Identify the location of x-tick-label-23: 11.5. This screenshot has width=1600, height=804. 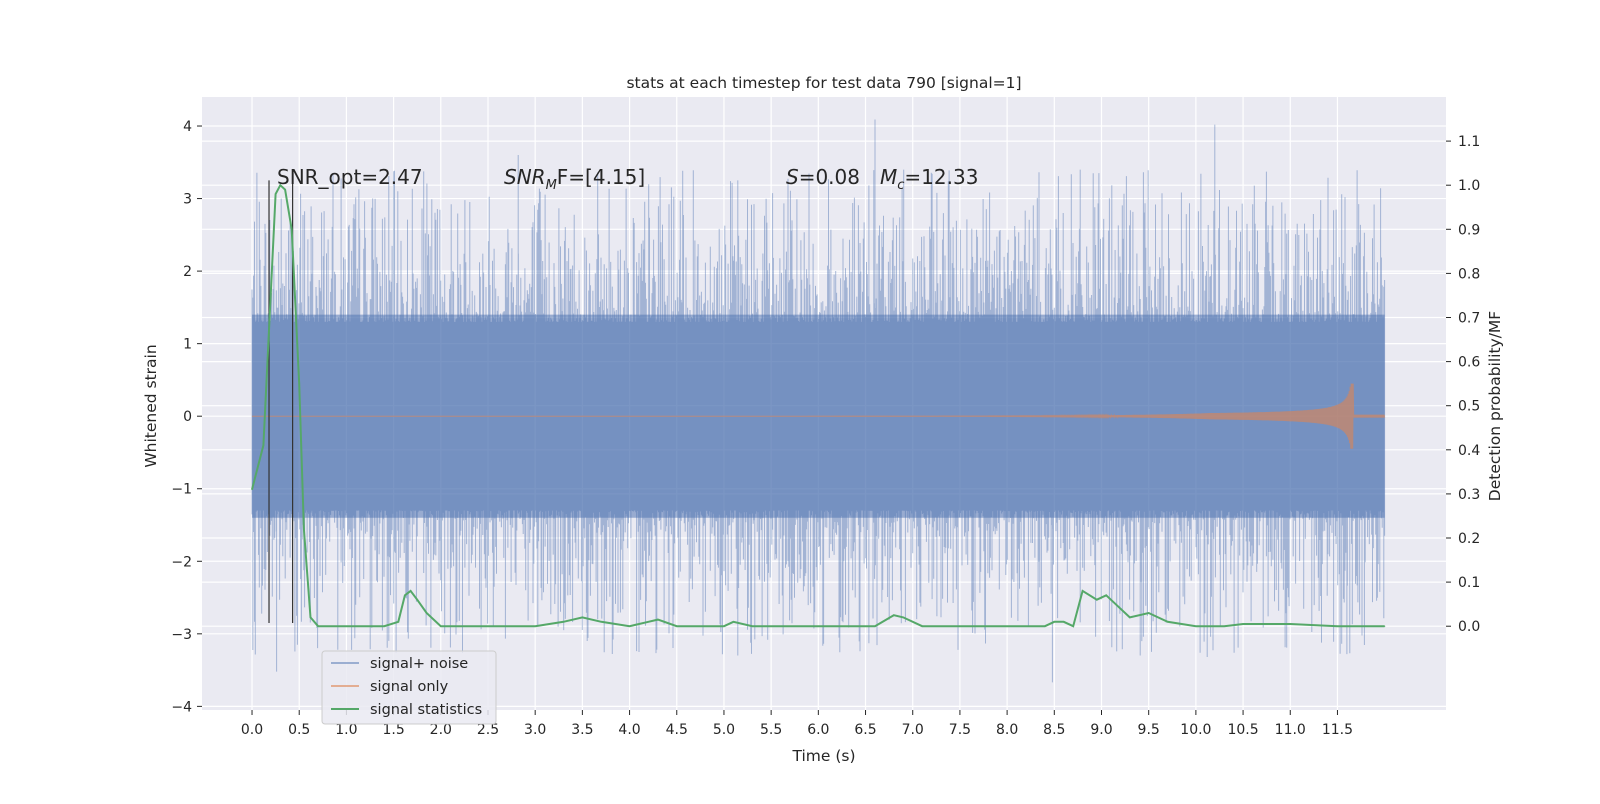
(1337, 730).